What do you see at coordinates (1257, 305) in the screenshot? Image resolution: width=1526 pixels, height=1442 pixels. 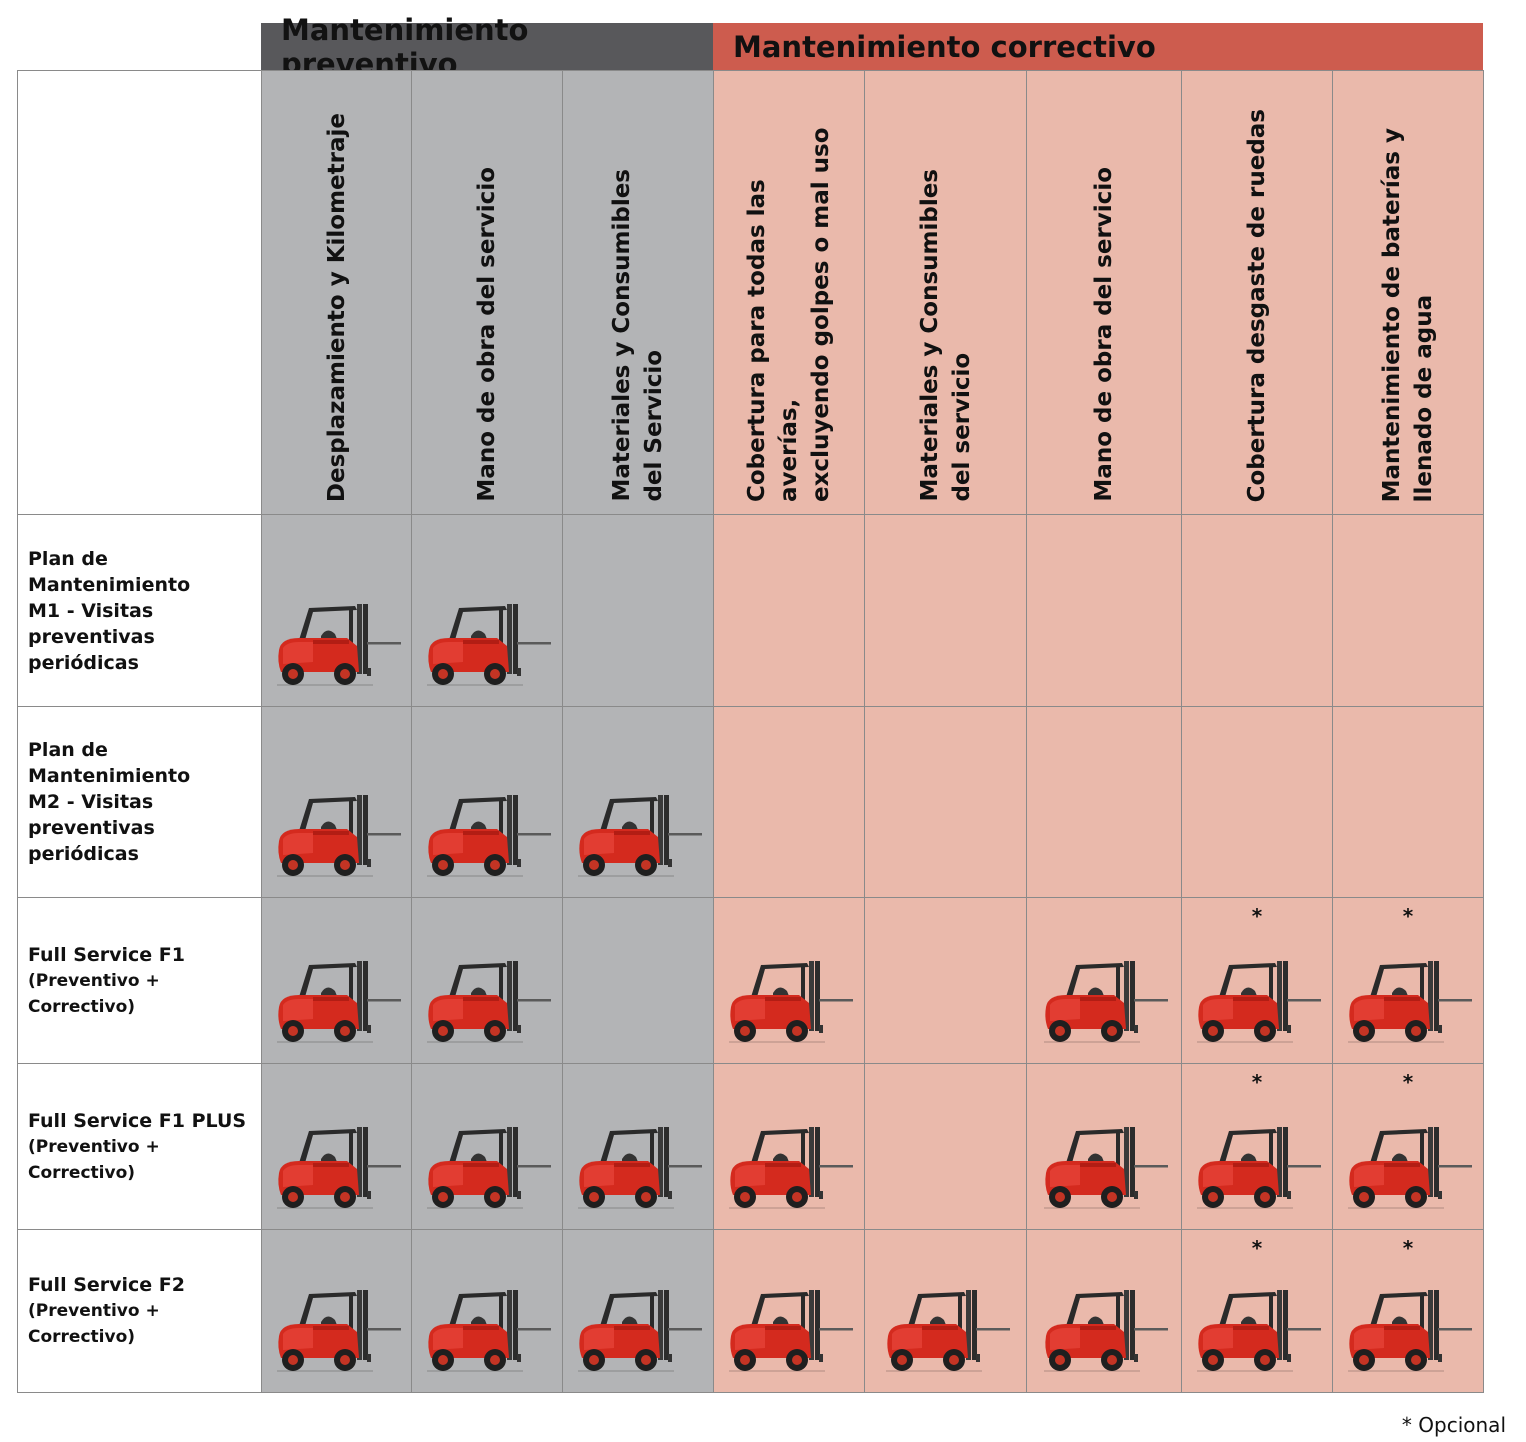 I see `column-header-label: Cobertura desgaste de ruedas` at bounding box center [1257, 305].